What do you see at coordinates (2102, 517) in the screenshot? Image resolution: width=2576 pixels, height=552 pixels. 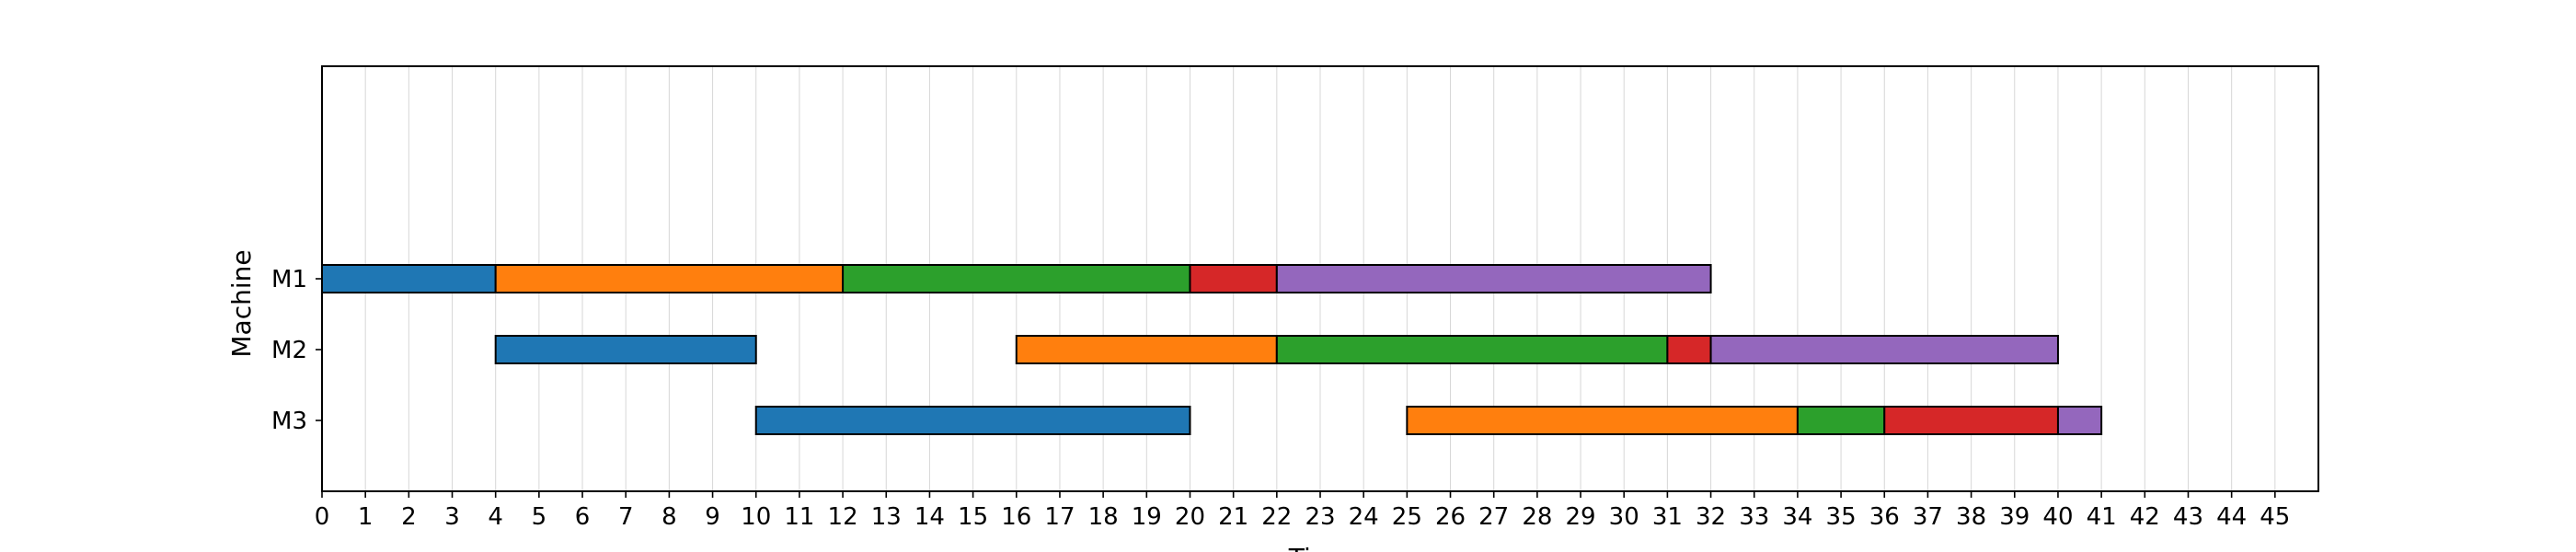 I see `x-tick-label: 41` at bounding box center [2102, 517].